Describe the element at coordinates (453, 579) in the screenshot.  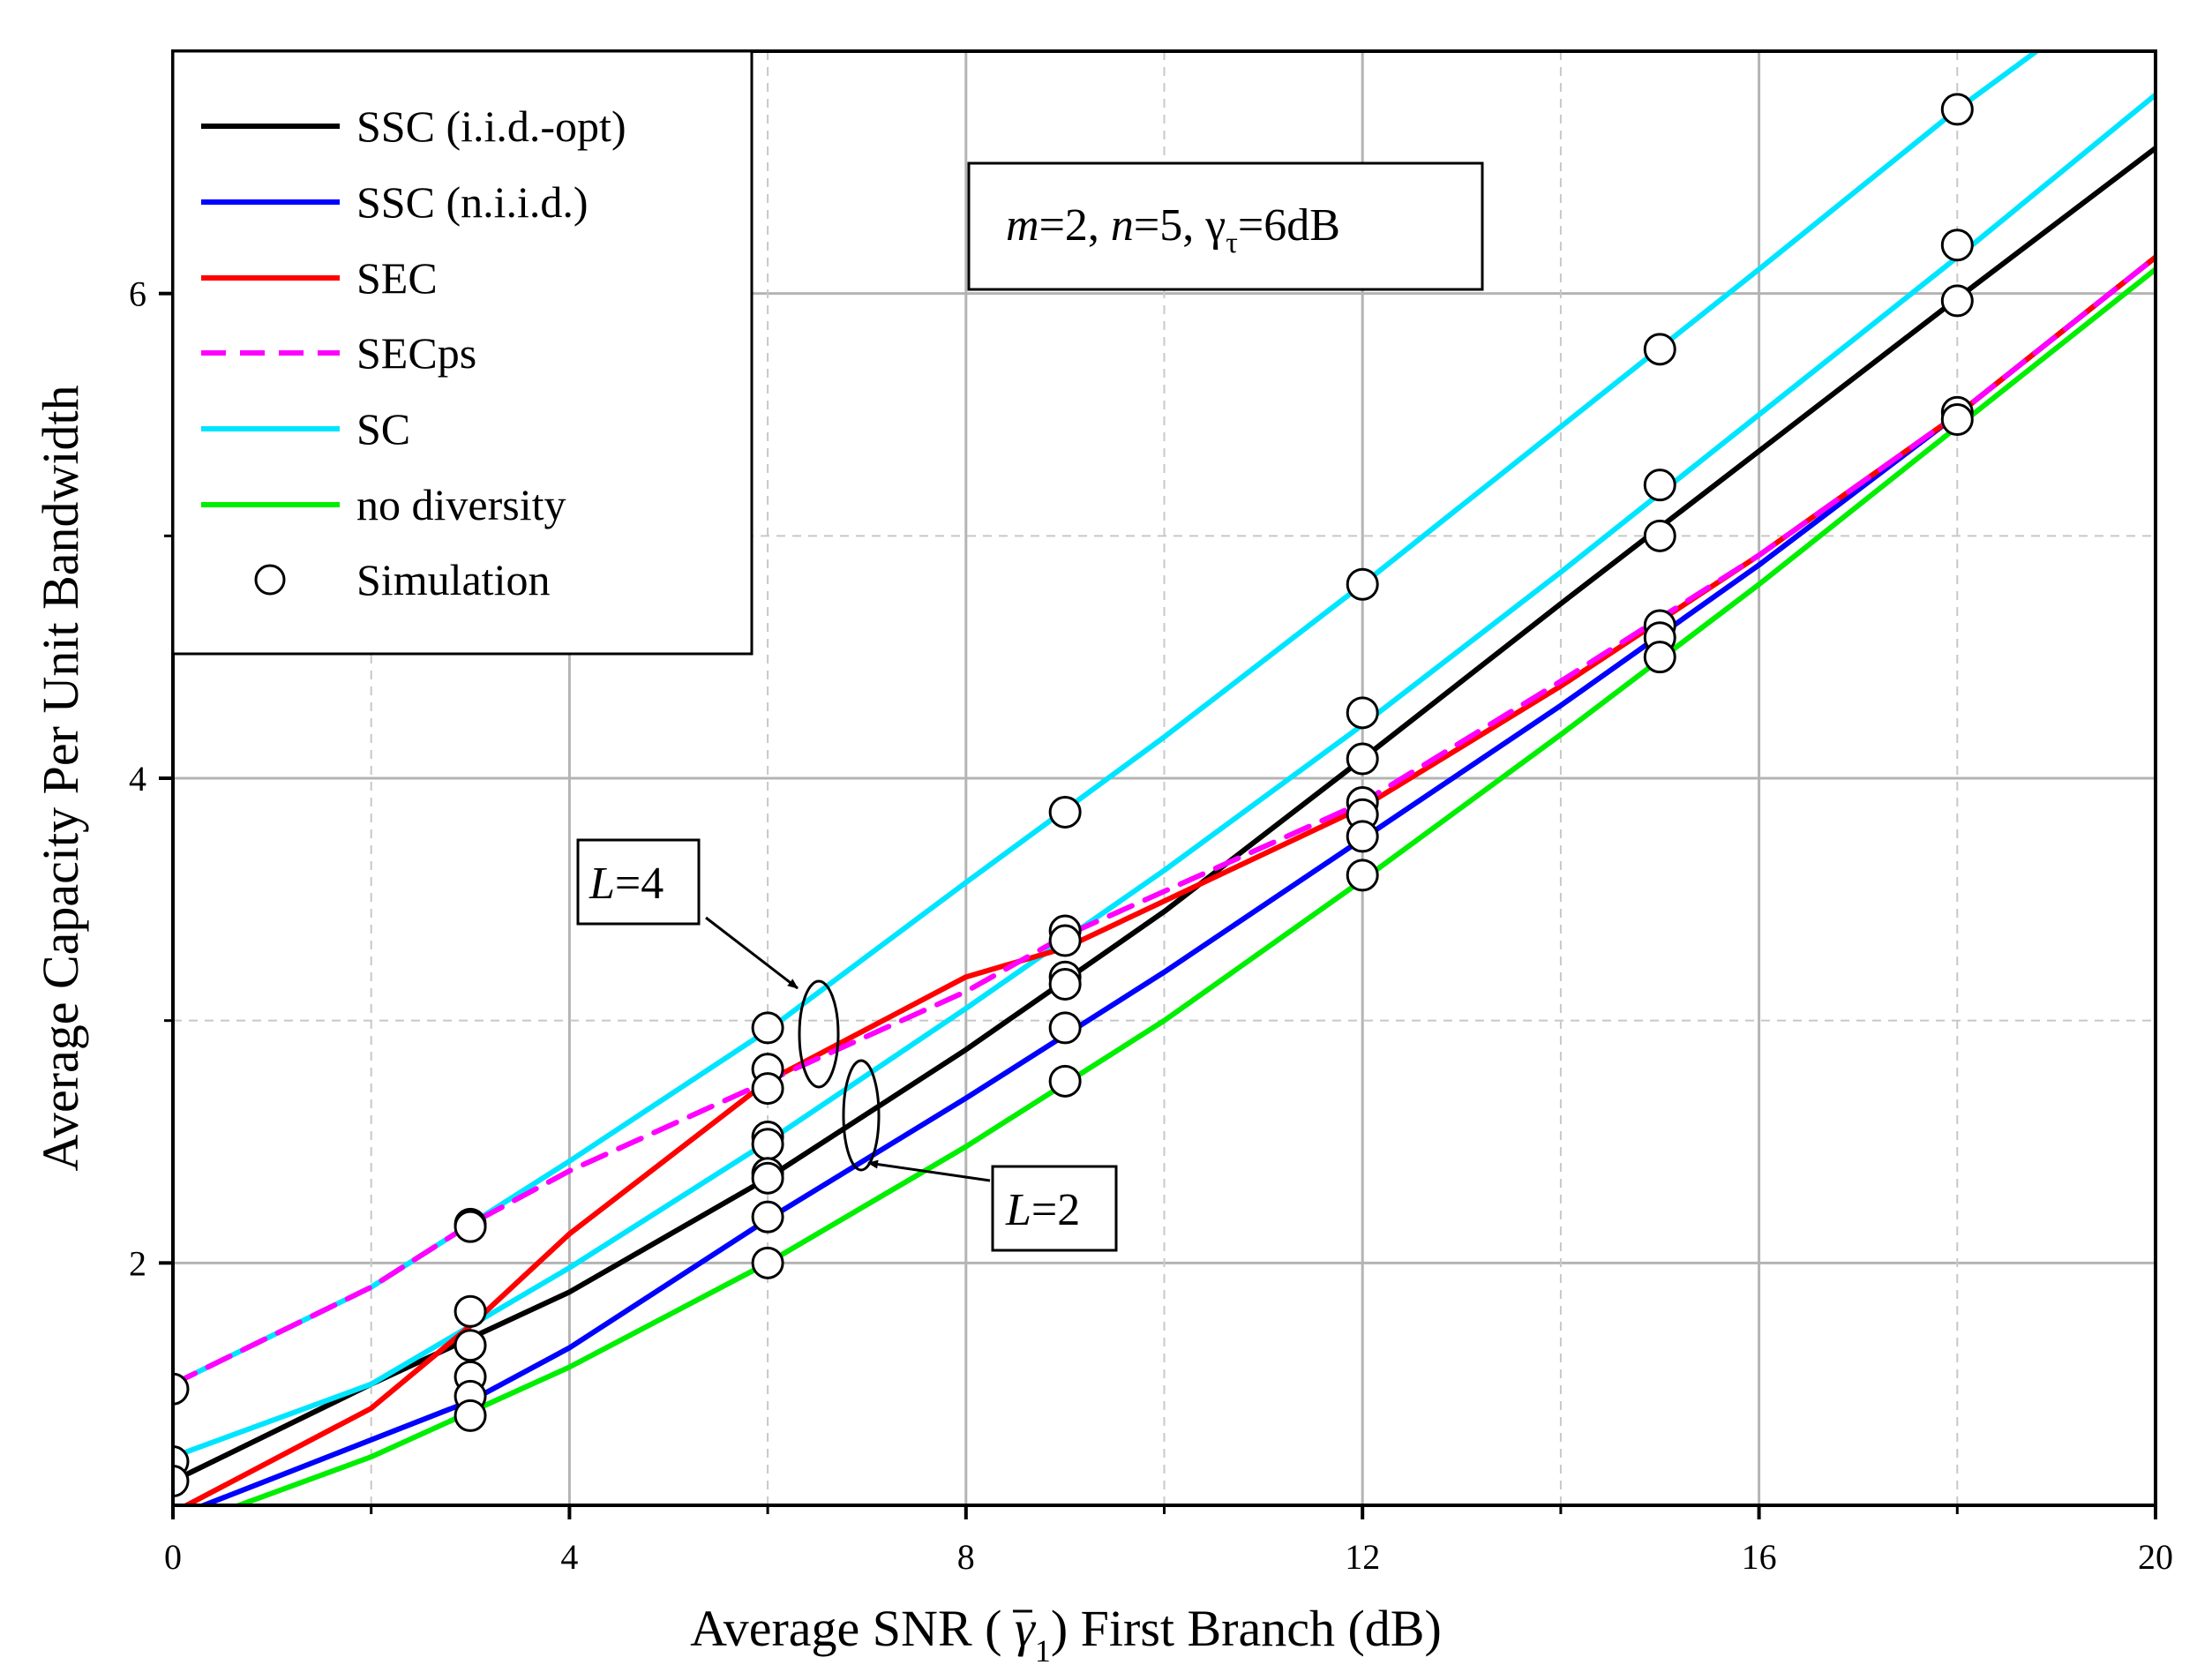
I see `legend-label: Simulation` at that location.